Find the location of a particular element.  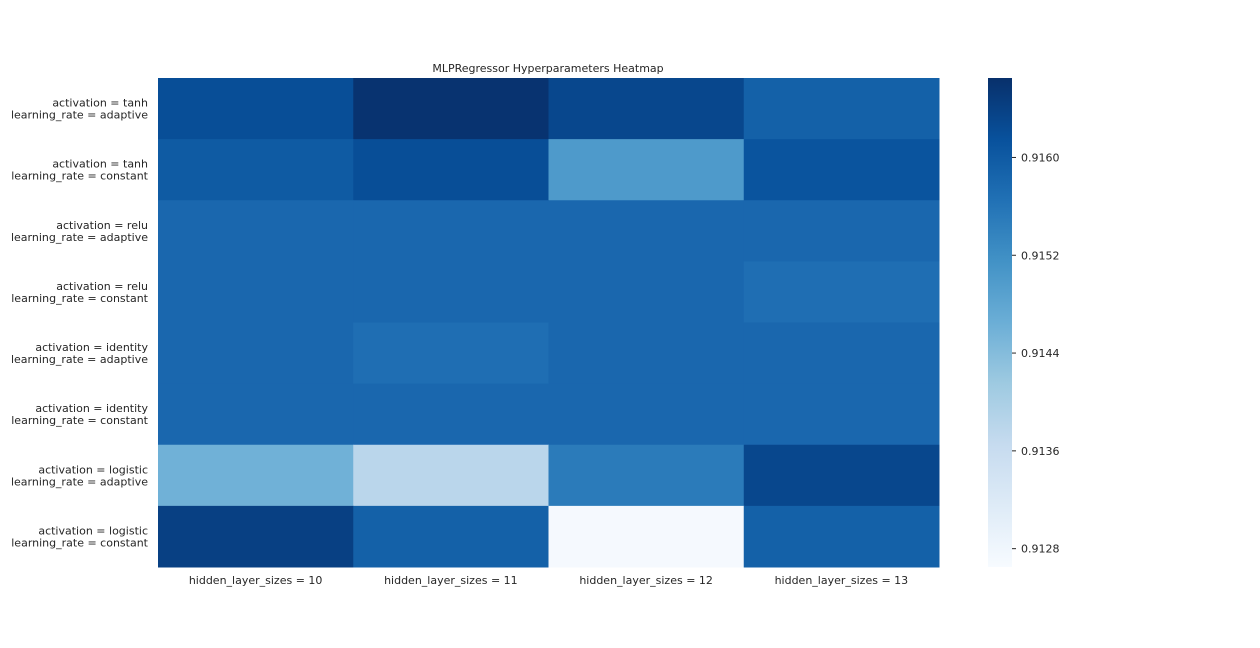

heatmap-cell-r4-c1 is located at coordinates (451, 353).